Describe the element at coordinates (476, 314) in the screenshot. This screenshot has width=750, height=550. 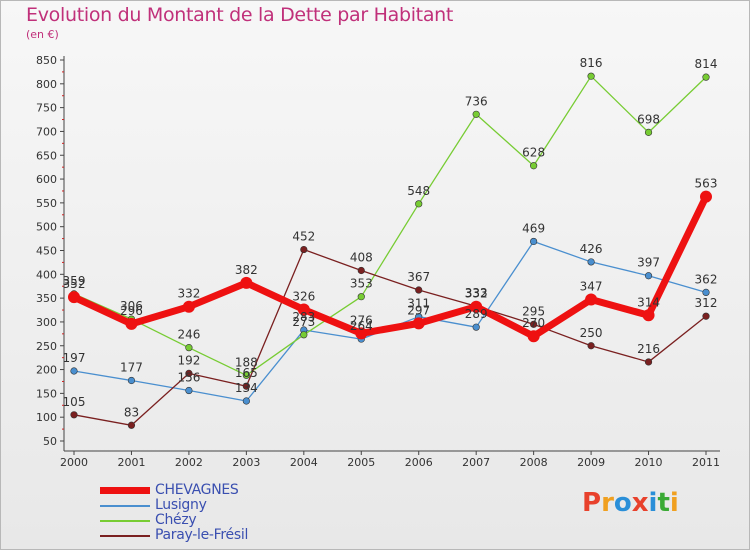
I see `data-label: 289` at that location.